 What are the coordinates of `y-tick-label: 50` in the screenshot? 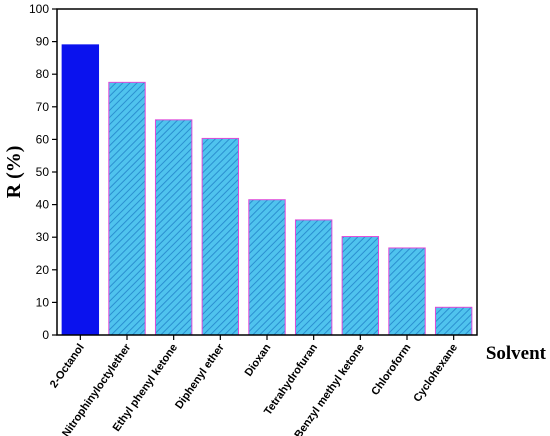 It's located at (43, 172).